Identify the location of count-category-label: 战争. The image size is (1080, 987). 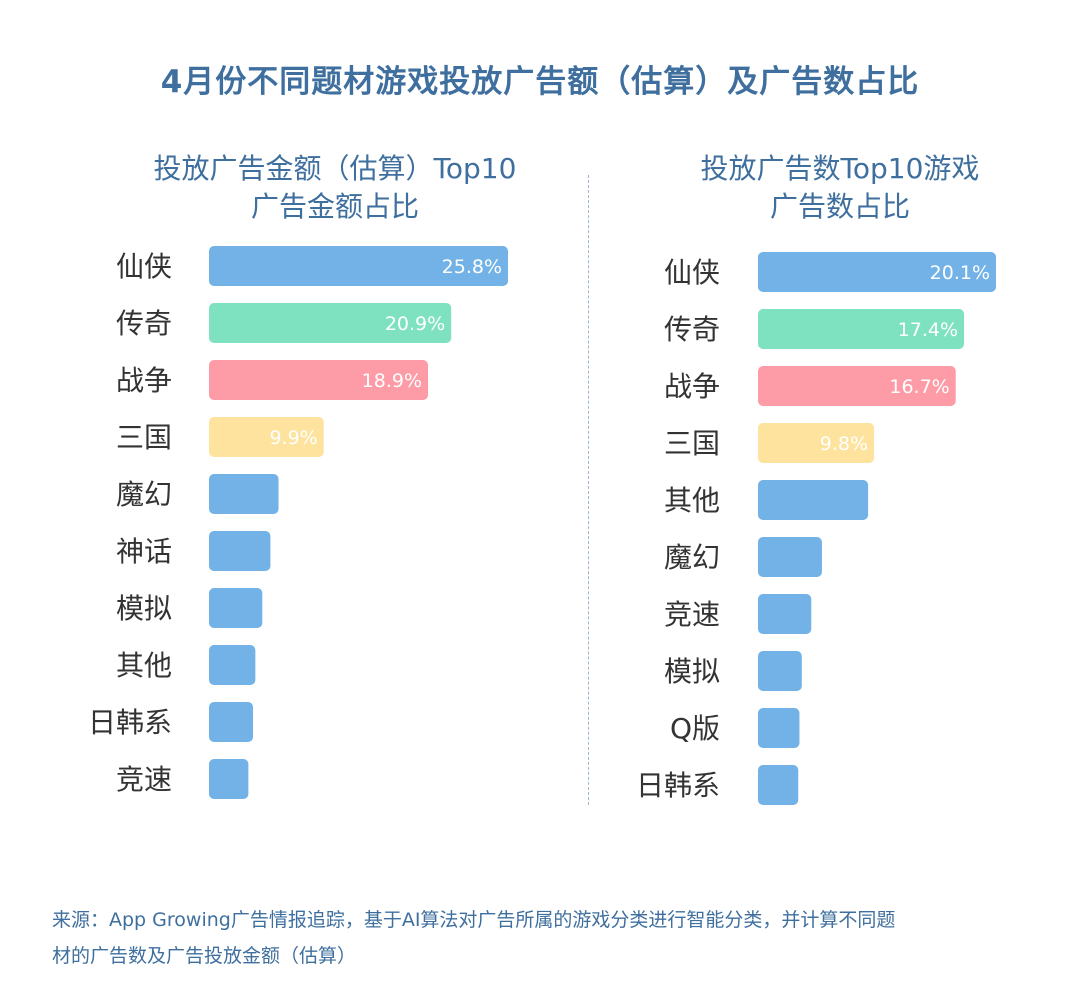
(692, 386).